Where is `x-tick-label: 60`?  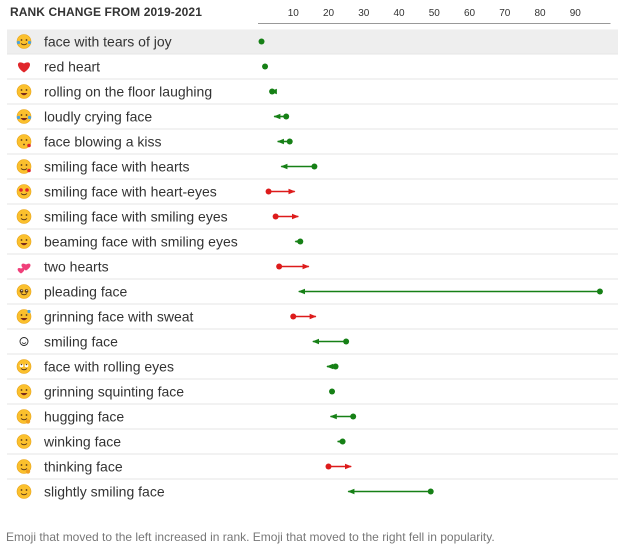 x-tick-label: 60 is located at coordinates (470, 13).